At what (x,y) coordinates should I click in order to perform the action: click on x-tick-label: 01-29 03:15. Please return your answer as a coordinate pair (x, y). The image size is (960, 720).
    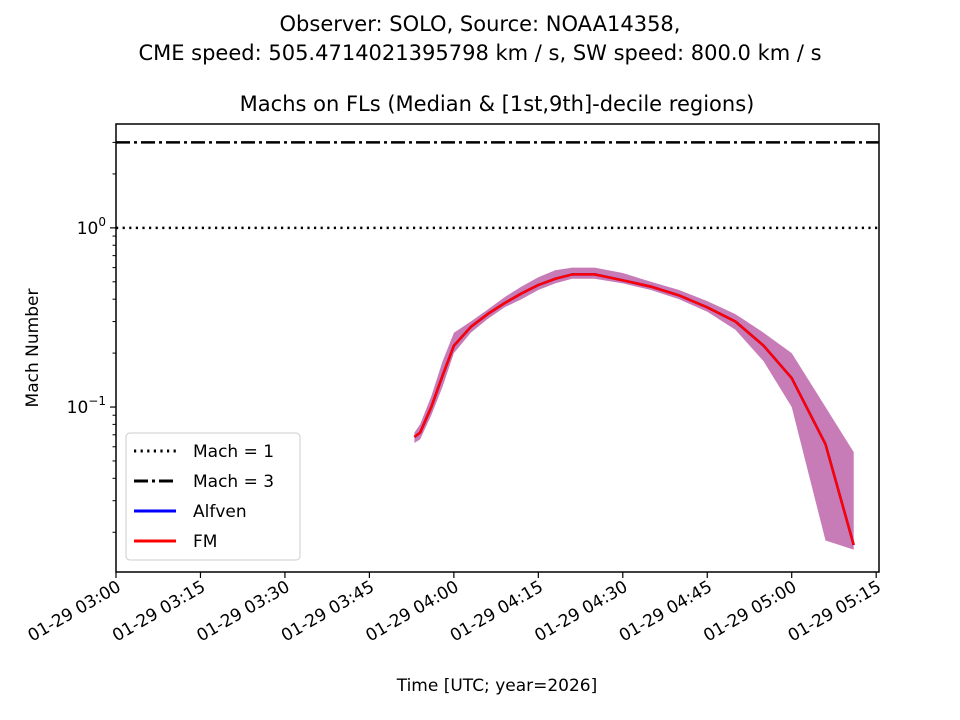
    Looking at the image, I should click on (159, 611).